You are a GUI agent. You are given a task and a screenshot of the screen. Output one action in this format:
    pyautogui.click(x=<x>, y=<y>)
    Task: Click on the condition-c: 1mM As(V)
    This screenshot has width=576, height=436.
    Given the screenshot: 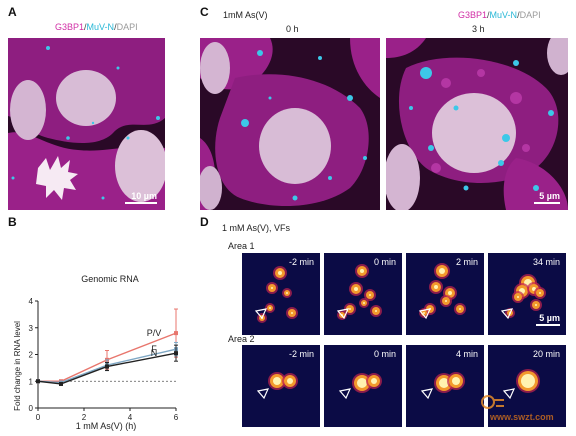 What is the action you would take?
    pyautogui.click(x=245, y=15)
    